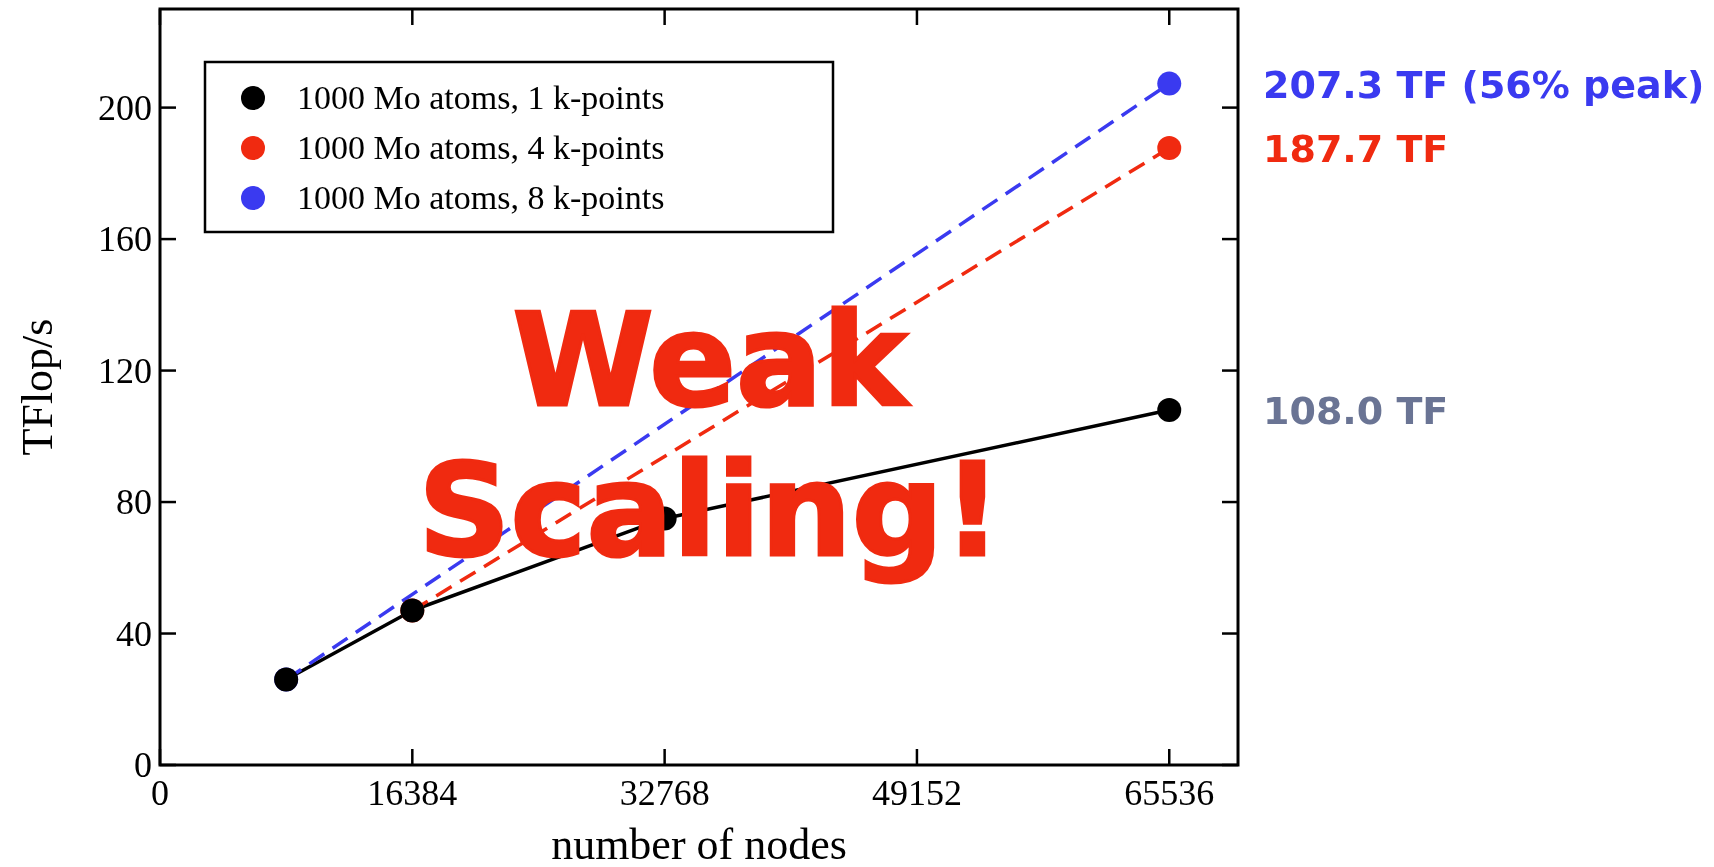  I want to click on text: 187.7 TF, so click(1356, 149).